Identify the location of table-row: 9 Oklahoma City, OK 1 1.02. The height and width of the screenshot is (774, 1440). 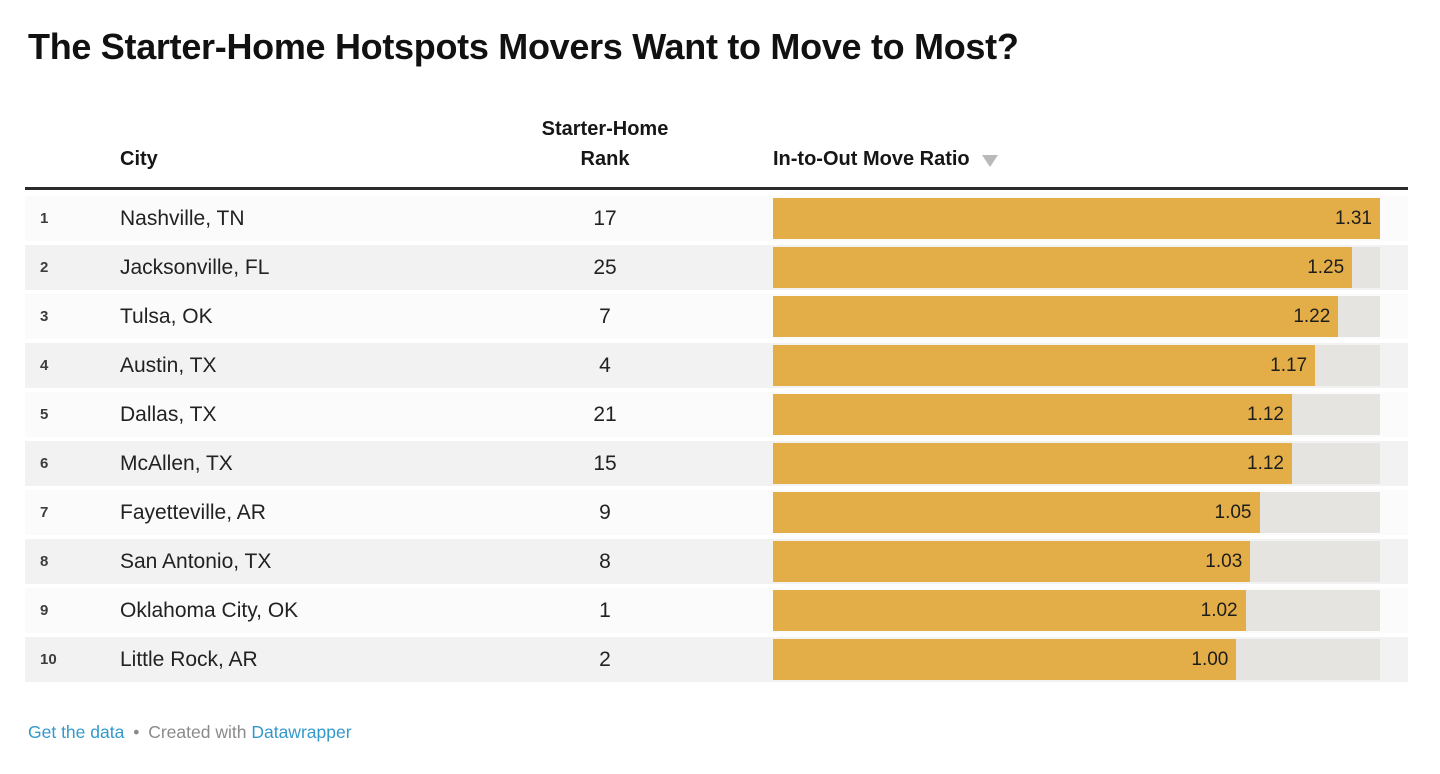
(716, 611).